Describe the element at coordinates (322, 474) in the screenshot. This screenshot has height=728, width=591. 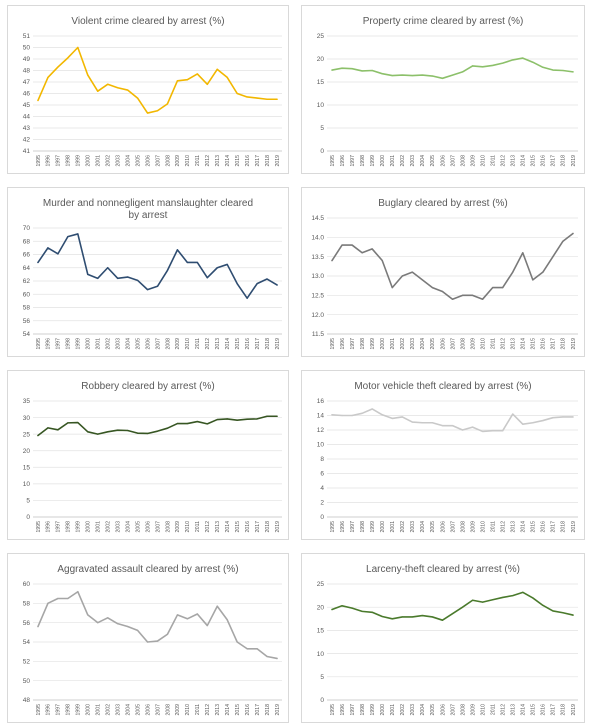
I see `y-tick-label: 6` at that location.